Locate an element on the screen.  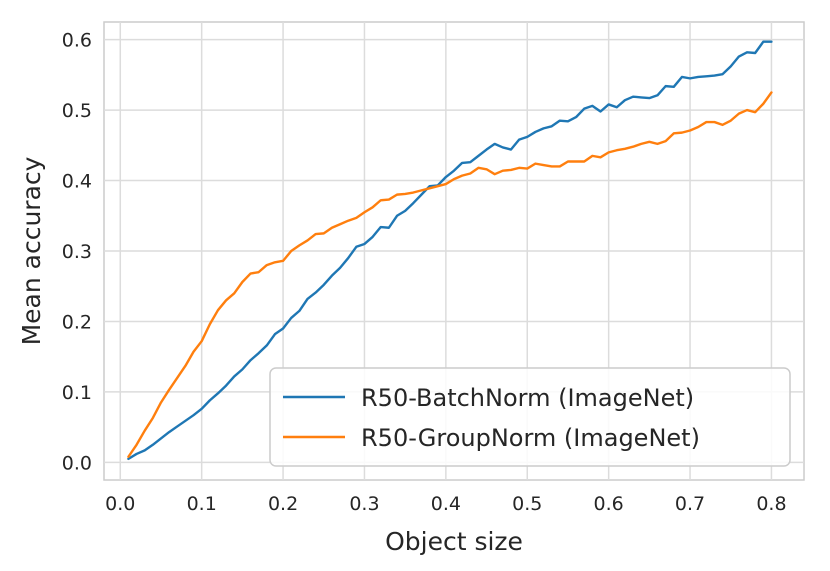
legend-box is located at coordinates (530, 417).